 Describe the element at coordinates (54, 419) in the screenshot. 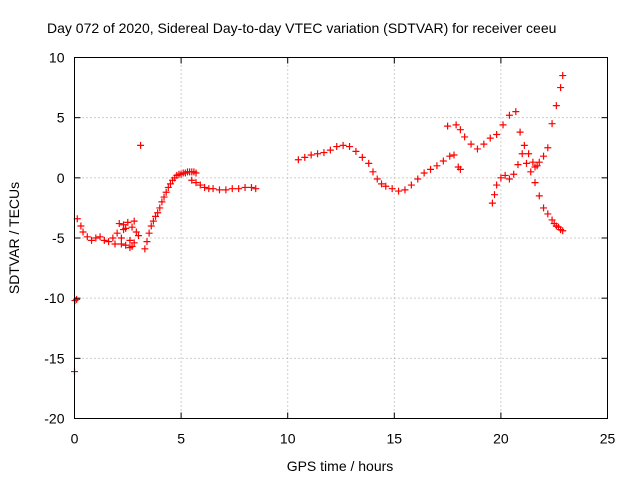

I see `y-tick-label: -20` at that location.